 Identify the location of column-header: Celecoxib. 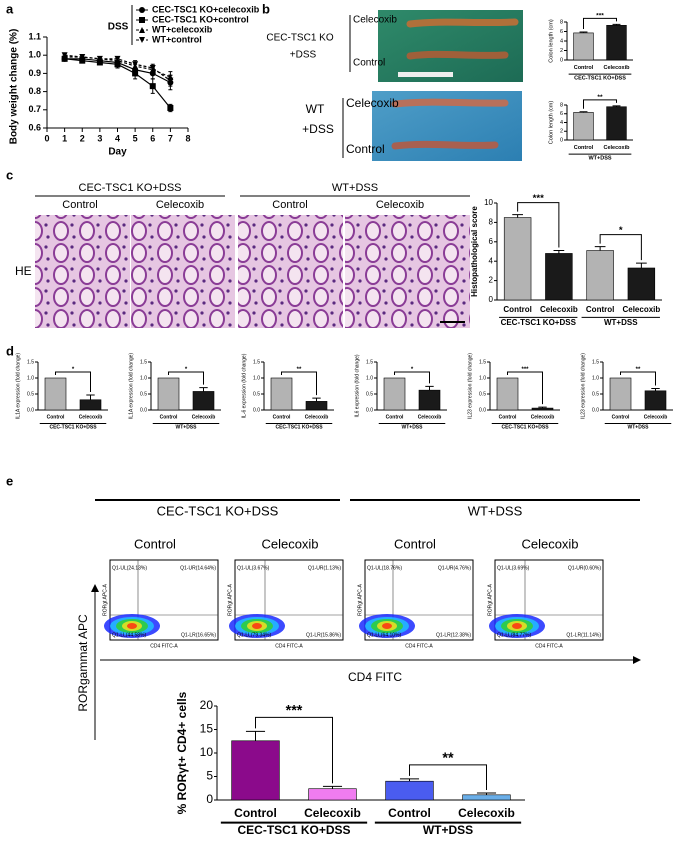
(180, 205).